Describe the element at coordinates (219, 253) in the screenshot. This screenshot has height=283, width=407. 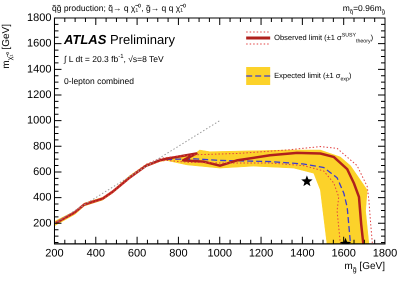
I see `x-tick-label: 1000` at that location.